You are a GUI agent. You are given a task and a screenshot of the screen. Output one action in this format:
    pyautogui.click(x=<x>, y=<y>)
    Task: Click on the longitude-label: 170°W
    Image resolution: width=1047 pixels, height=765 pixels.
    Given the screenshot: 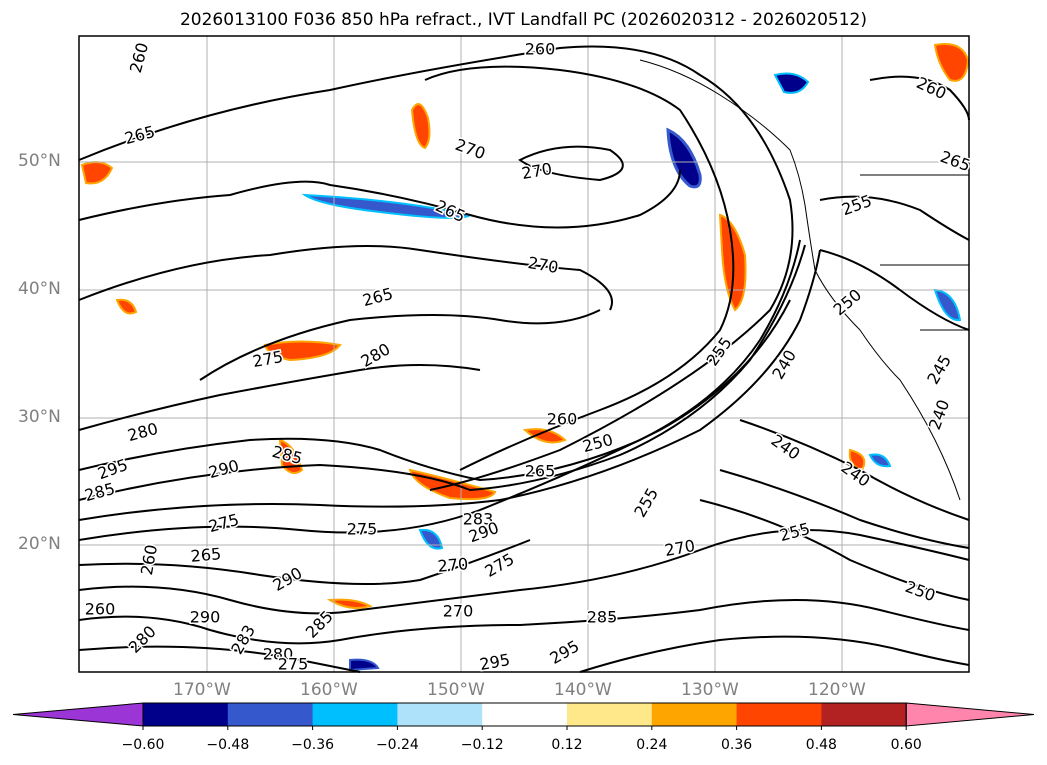 What is the action you would take?
    pyautogui.click(x=202, y=690)
    